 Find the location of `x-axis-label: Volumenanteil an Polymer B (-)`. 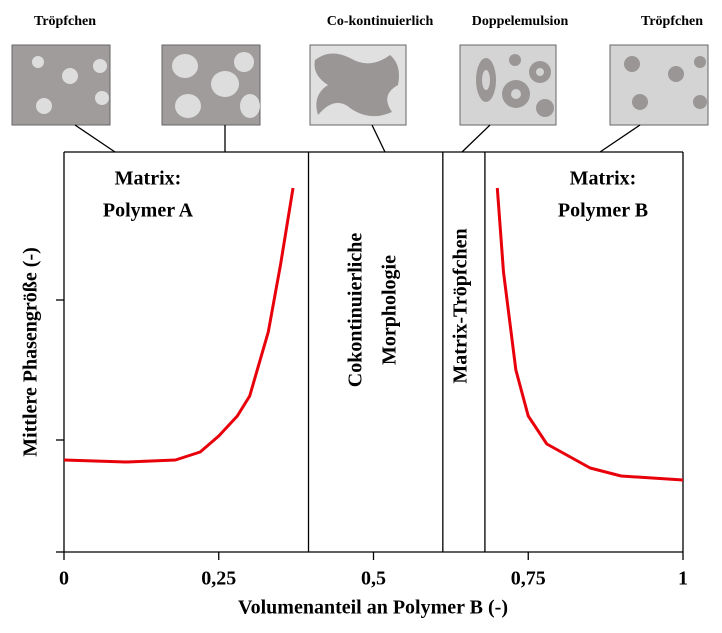

x-axis-label: Volumenanteil an Polymer B (-) is located at coordinates (373, 608).